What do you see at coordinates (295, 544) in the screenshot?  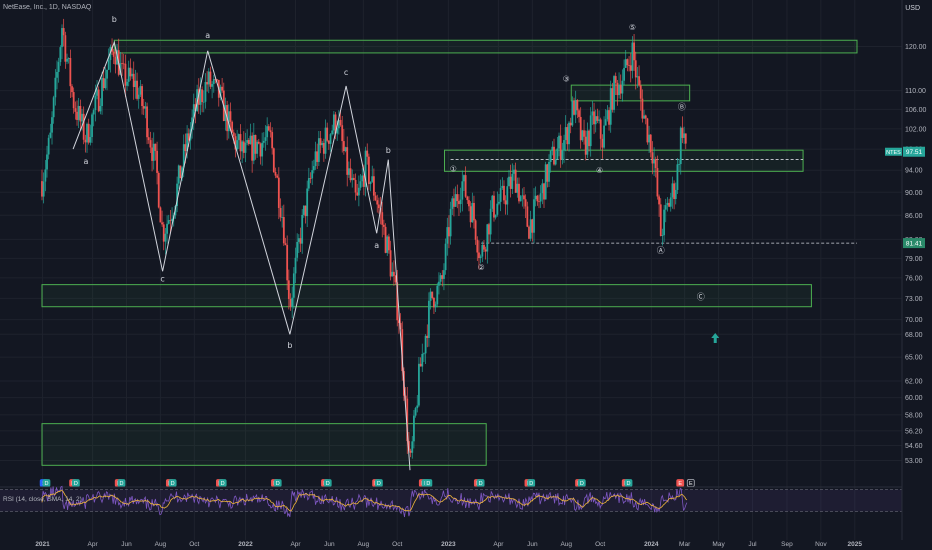 I see `time-tick-label: Apr` at bounding box center [295, 544].